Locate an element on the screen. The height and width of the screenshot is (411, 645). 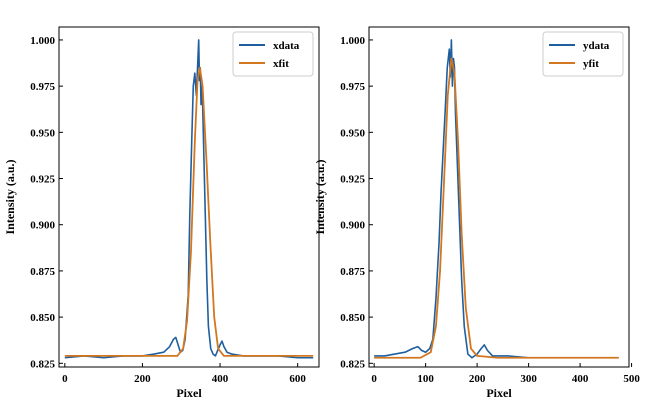
left-legend: xdata xfit is located at coordinates (273, 54).